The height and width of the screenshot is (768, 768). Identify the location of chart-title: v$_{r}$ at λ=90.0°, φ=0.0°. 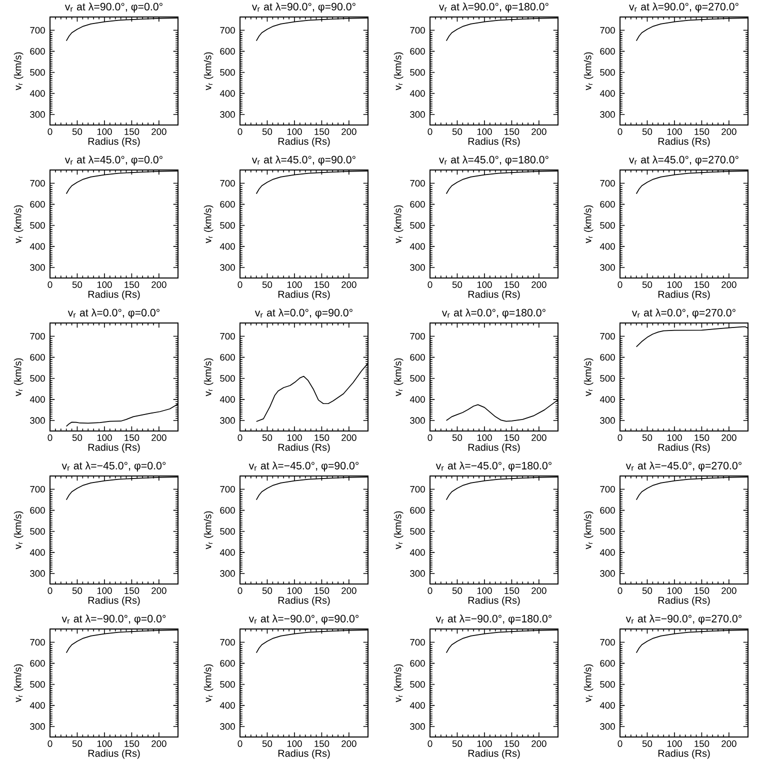
(113, 7).